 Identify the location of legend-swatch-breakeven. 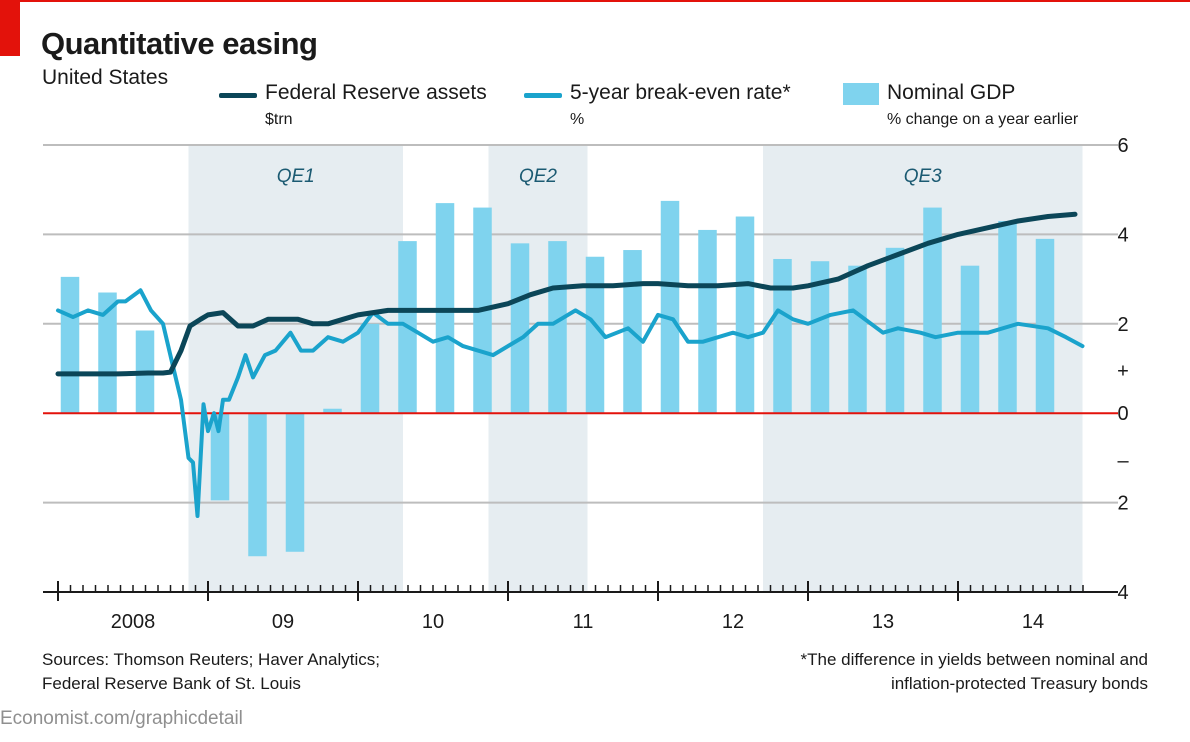
(543, 95).